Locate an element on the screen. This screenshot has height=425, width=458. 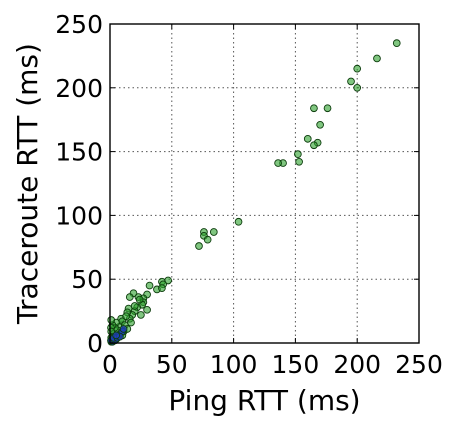
x-tick-label: 150 is located at coordinates (296, 364).